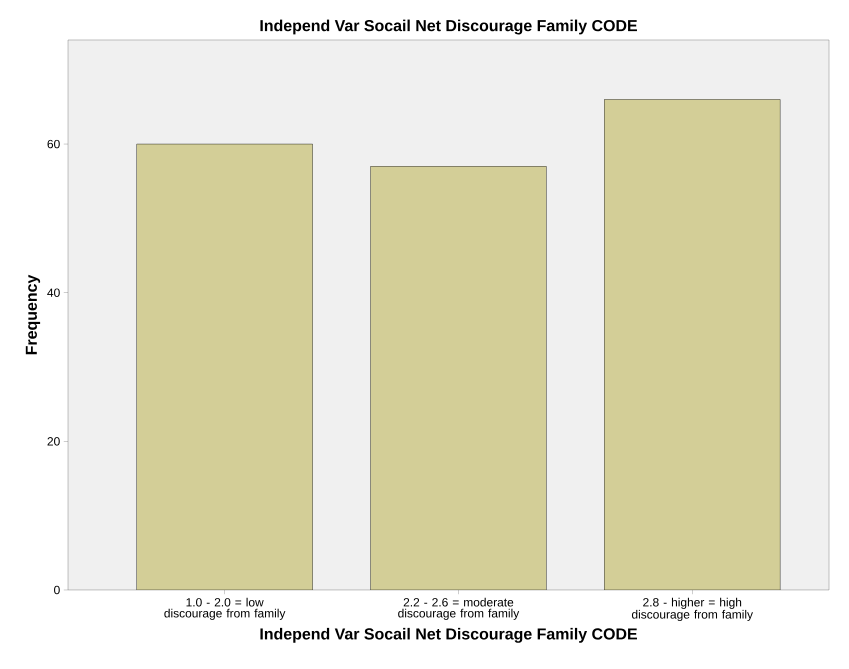  I want to click on y-tick-label: 40, so click(53, 292).